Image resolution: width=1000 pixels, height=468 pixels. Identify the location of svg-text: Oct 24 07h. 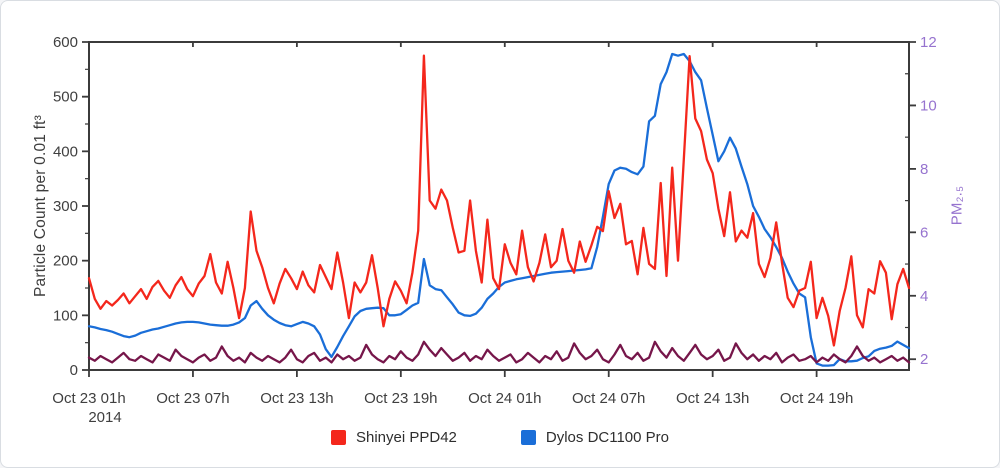
(608, 398).